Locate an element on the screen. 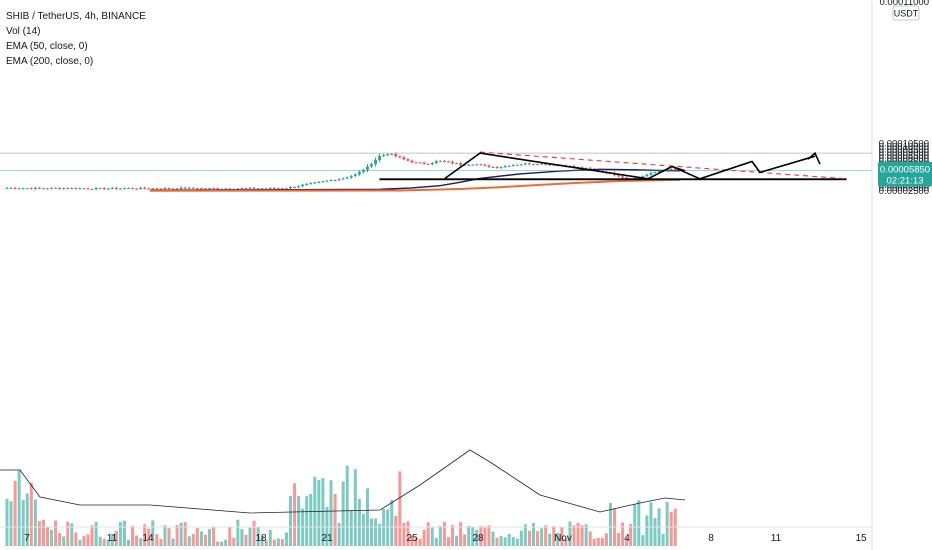  time-tick-label: 4 is located at coordinates (627, 538).